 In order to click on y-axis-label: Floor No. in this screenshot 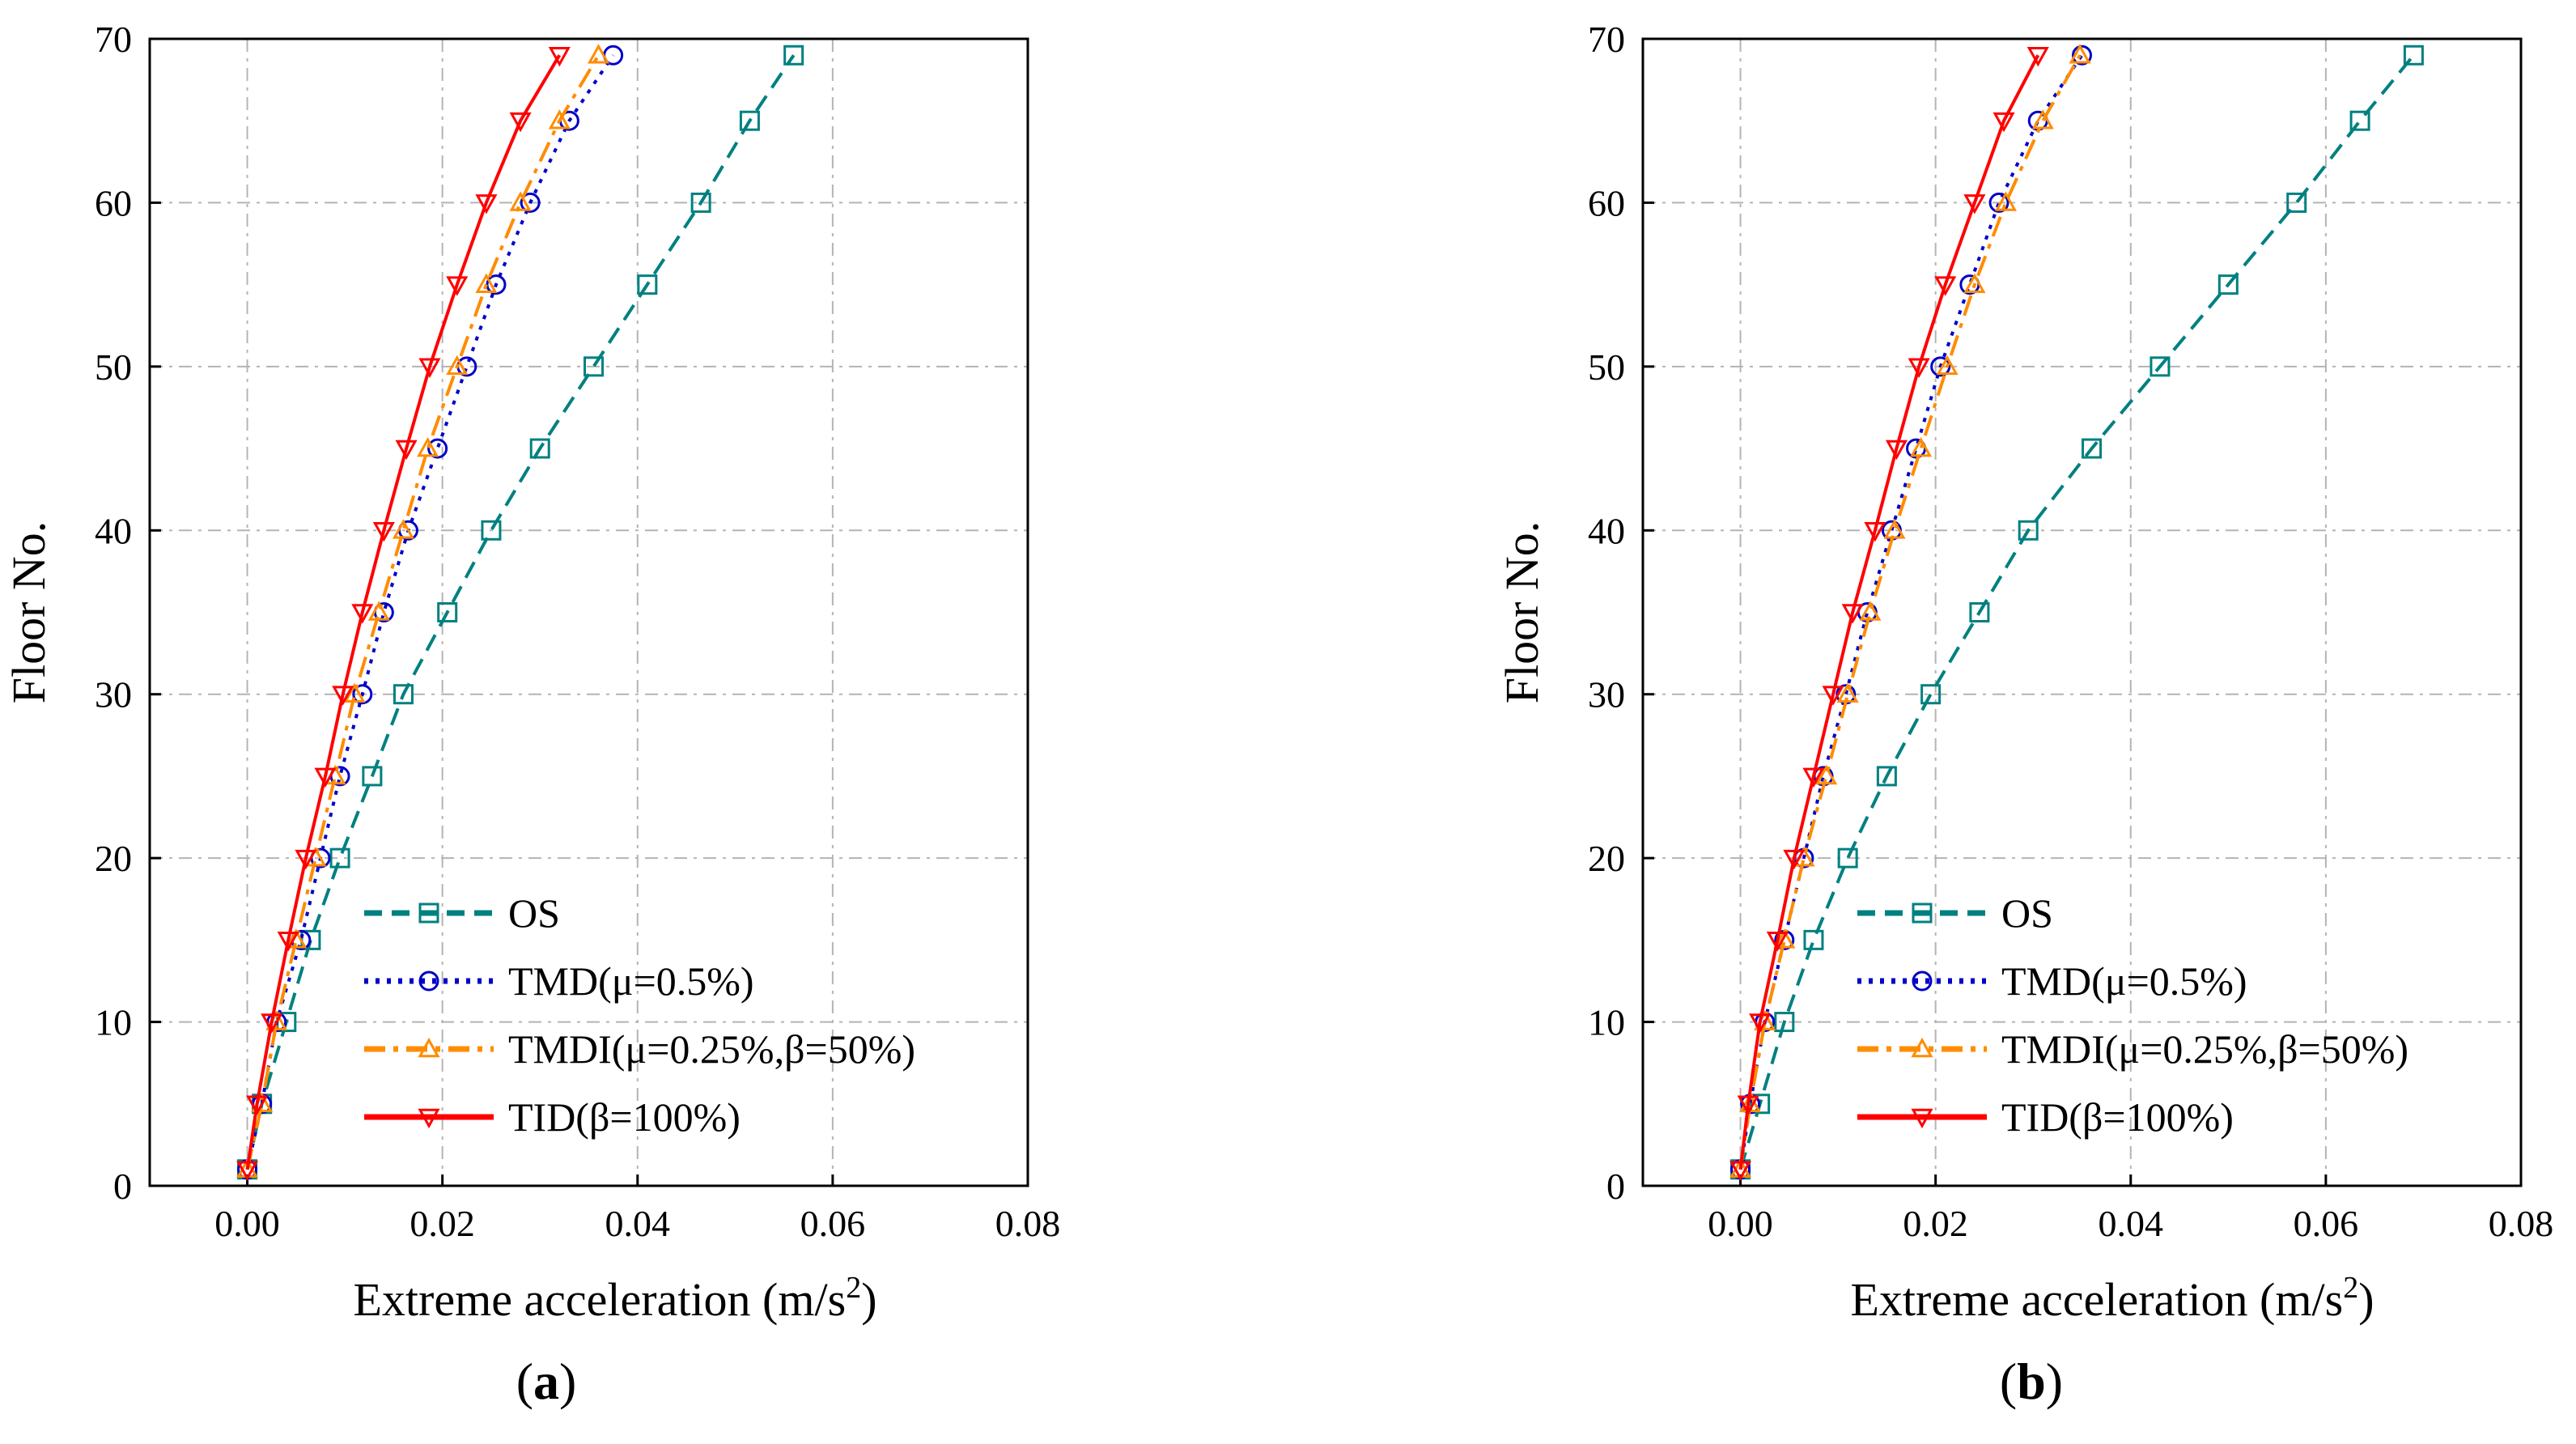, I will do `click(28, 612)`.